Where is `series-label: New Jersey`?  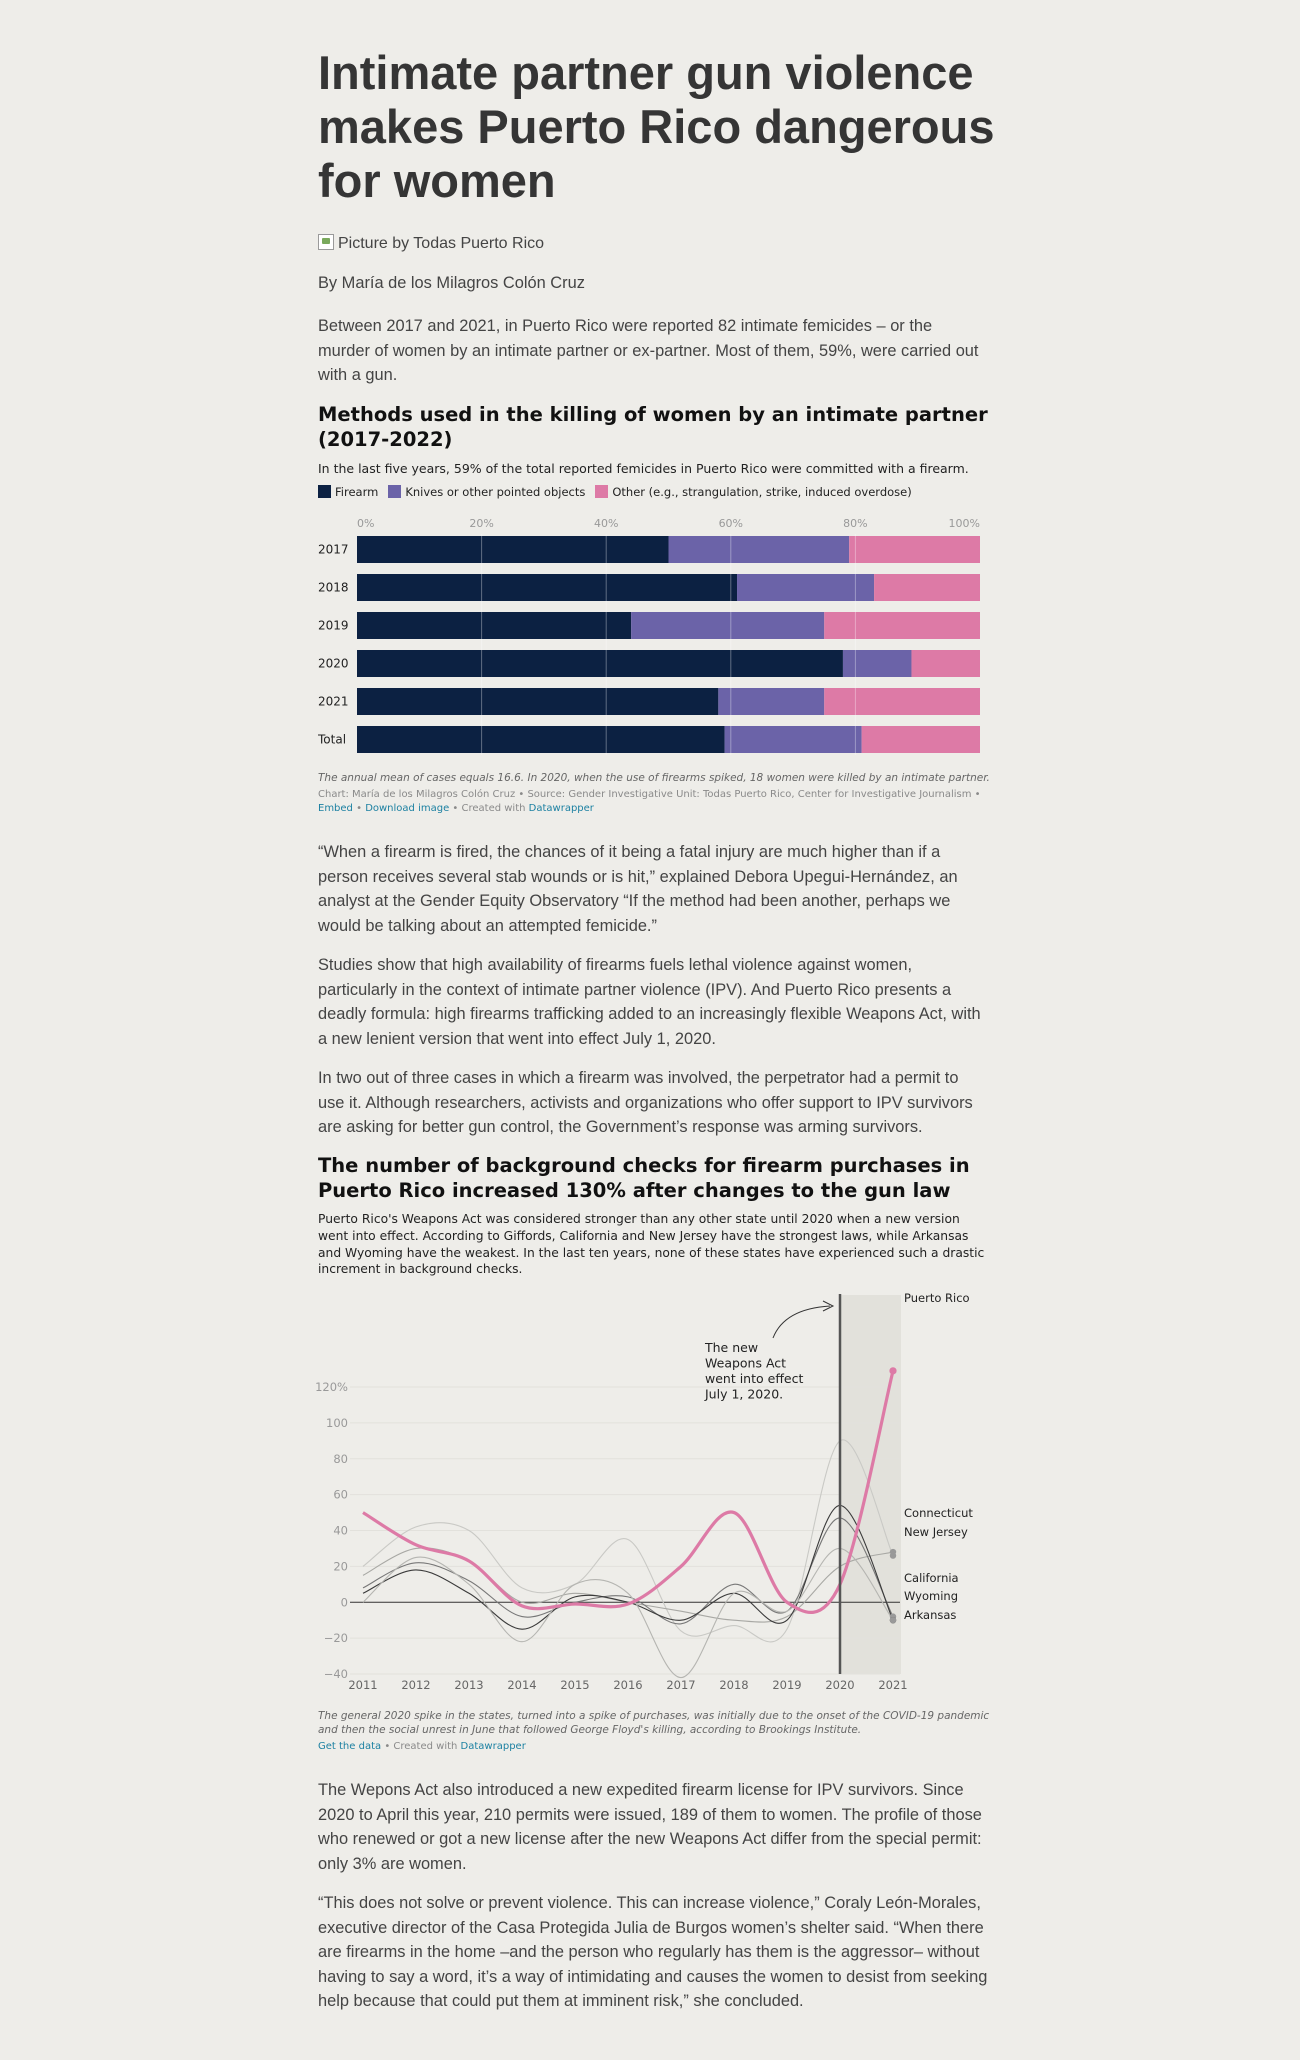
series-label: New Jersey is located at coordinates (936, 1532).